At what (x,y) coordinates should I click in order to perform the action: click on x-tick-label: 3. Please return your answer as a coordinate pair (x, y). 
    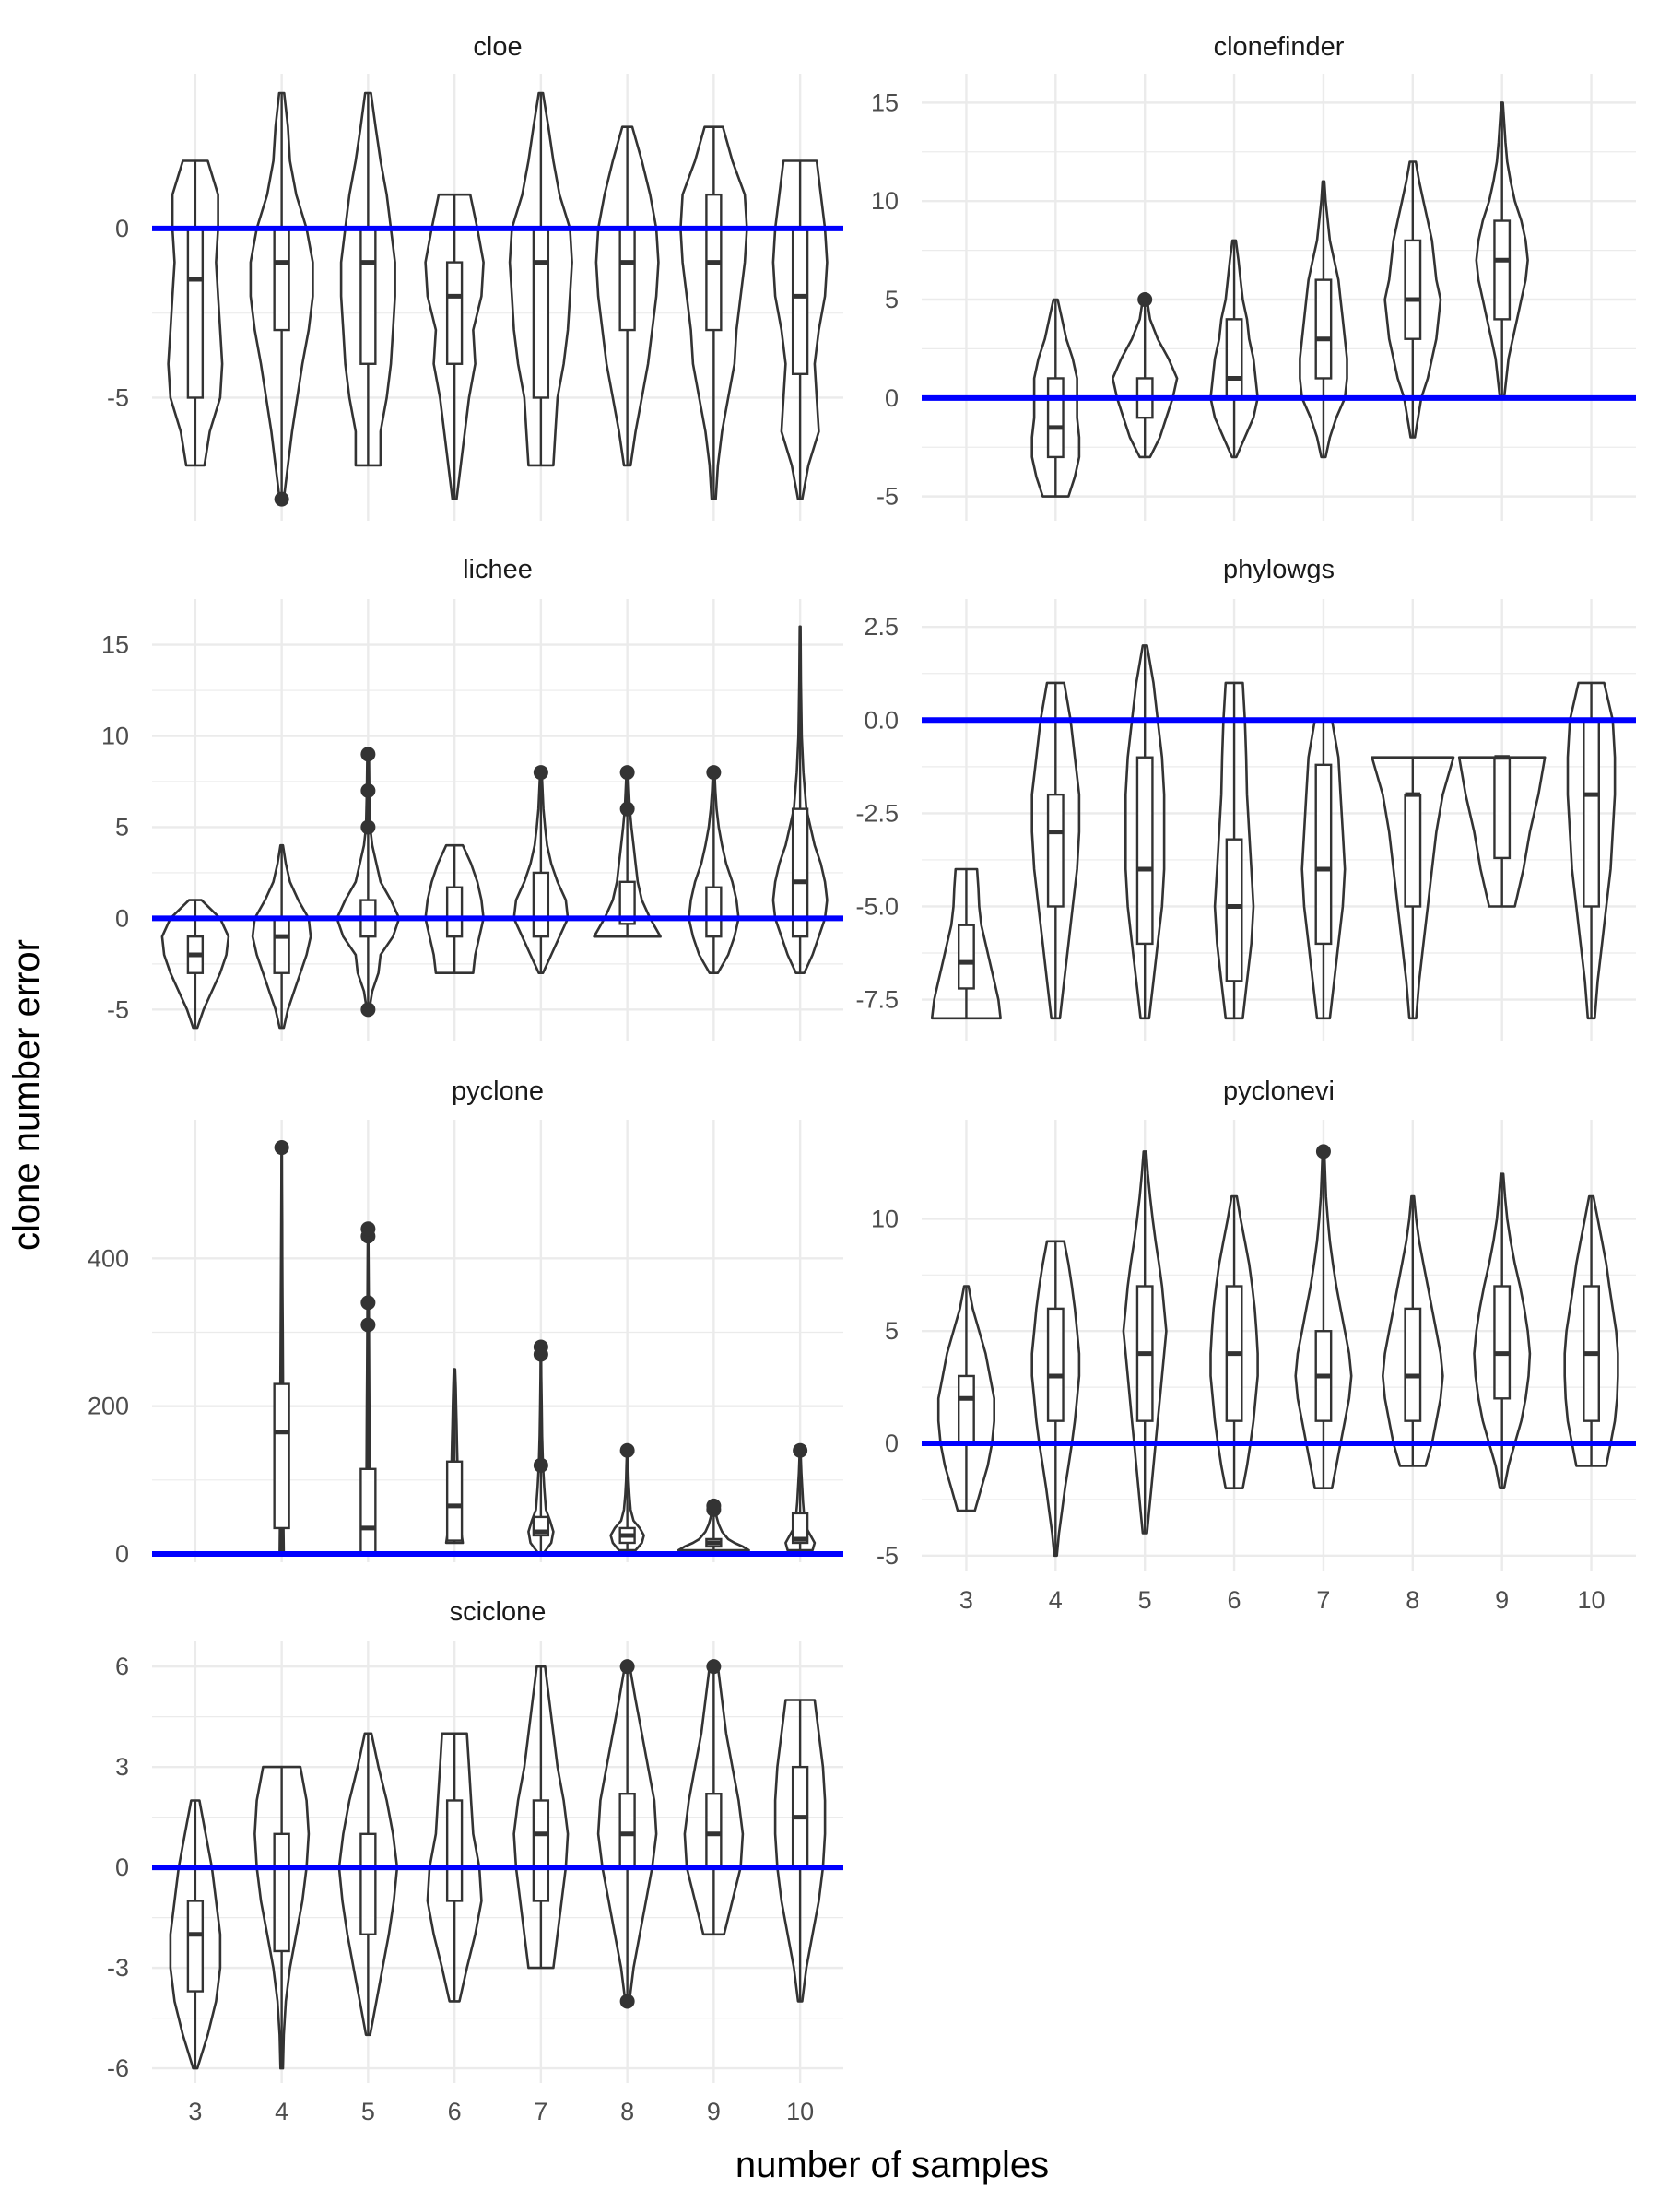
    Looking at the image, I should click on (966, 1600).